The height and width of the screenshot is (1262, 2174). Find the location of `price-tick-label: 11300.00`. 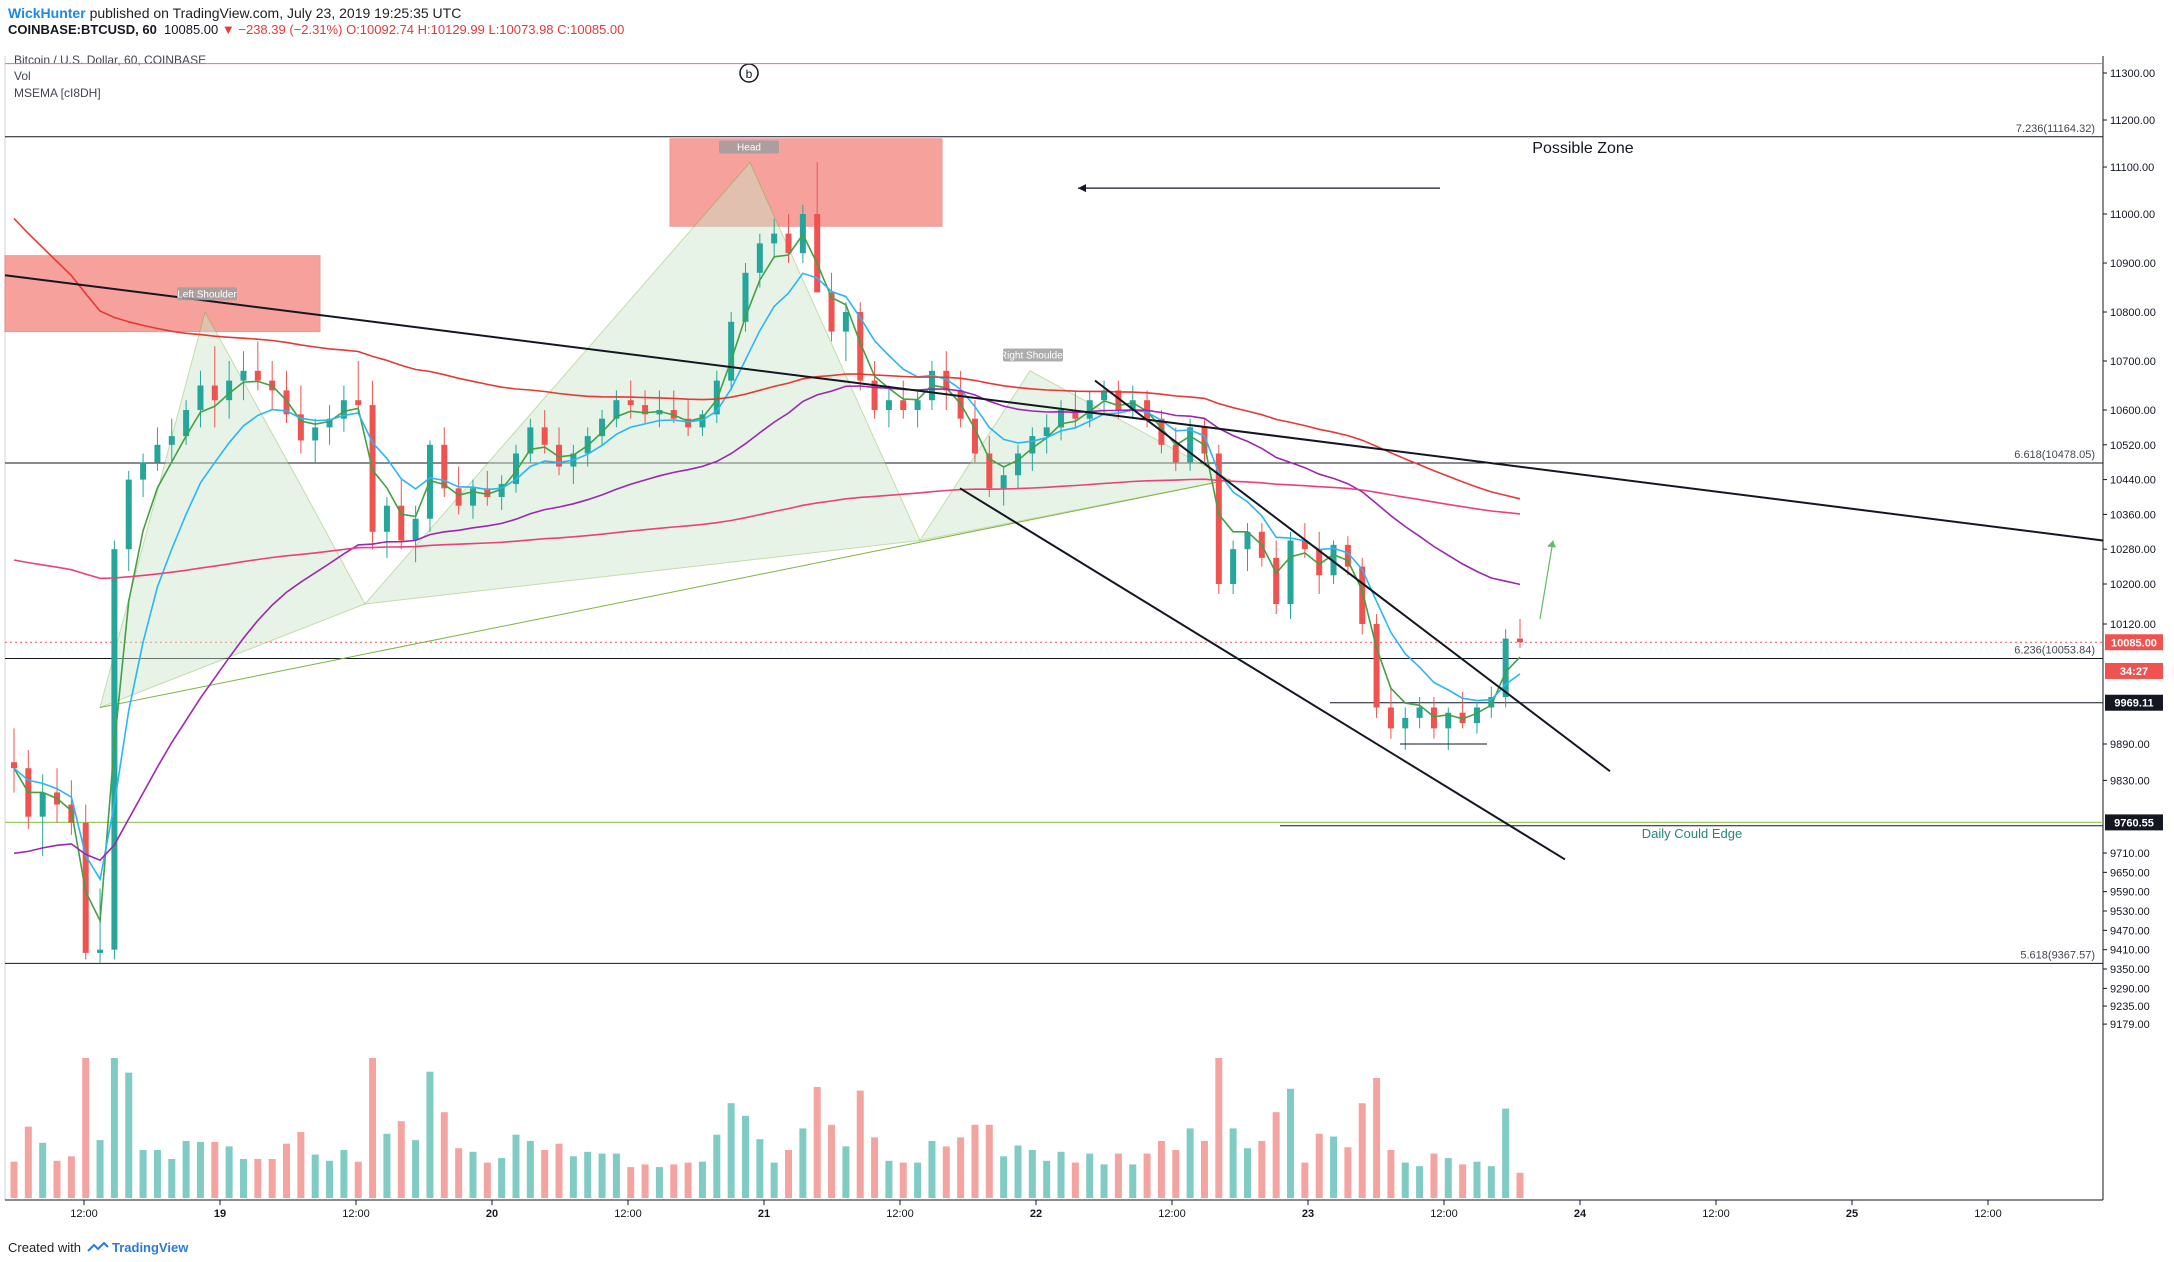

price-tick-label: 11300.00 is located at coordinates (2132, 74).